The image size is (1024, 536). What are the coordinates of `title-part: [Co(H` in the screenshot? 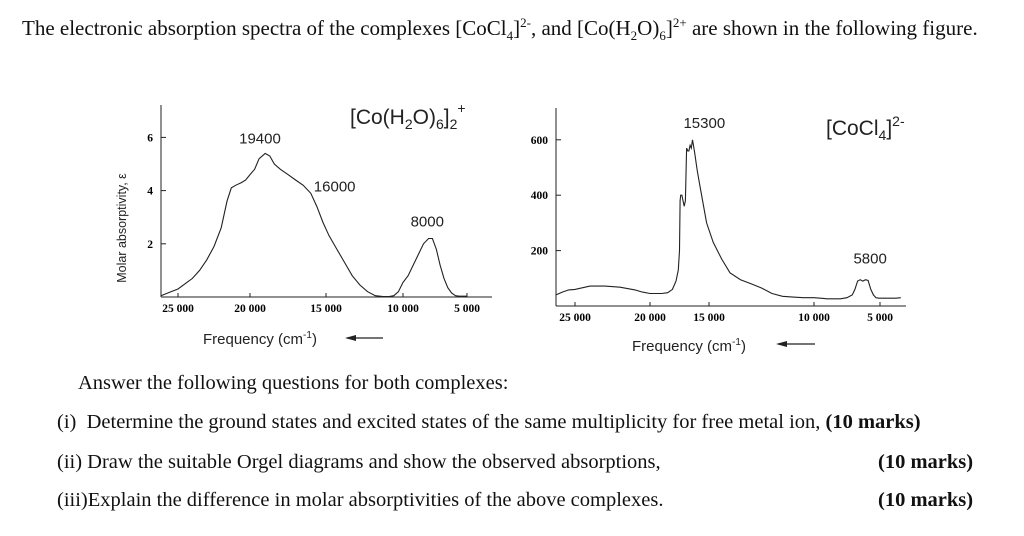 It's located at (377, 117).